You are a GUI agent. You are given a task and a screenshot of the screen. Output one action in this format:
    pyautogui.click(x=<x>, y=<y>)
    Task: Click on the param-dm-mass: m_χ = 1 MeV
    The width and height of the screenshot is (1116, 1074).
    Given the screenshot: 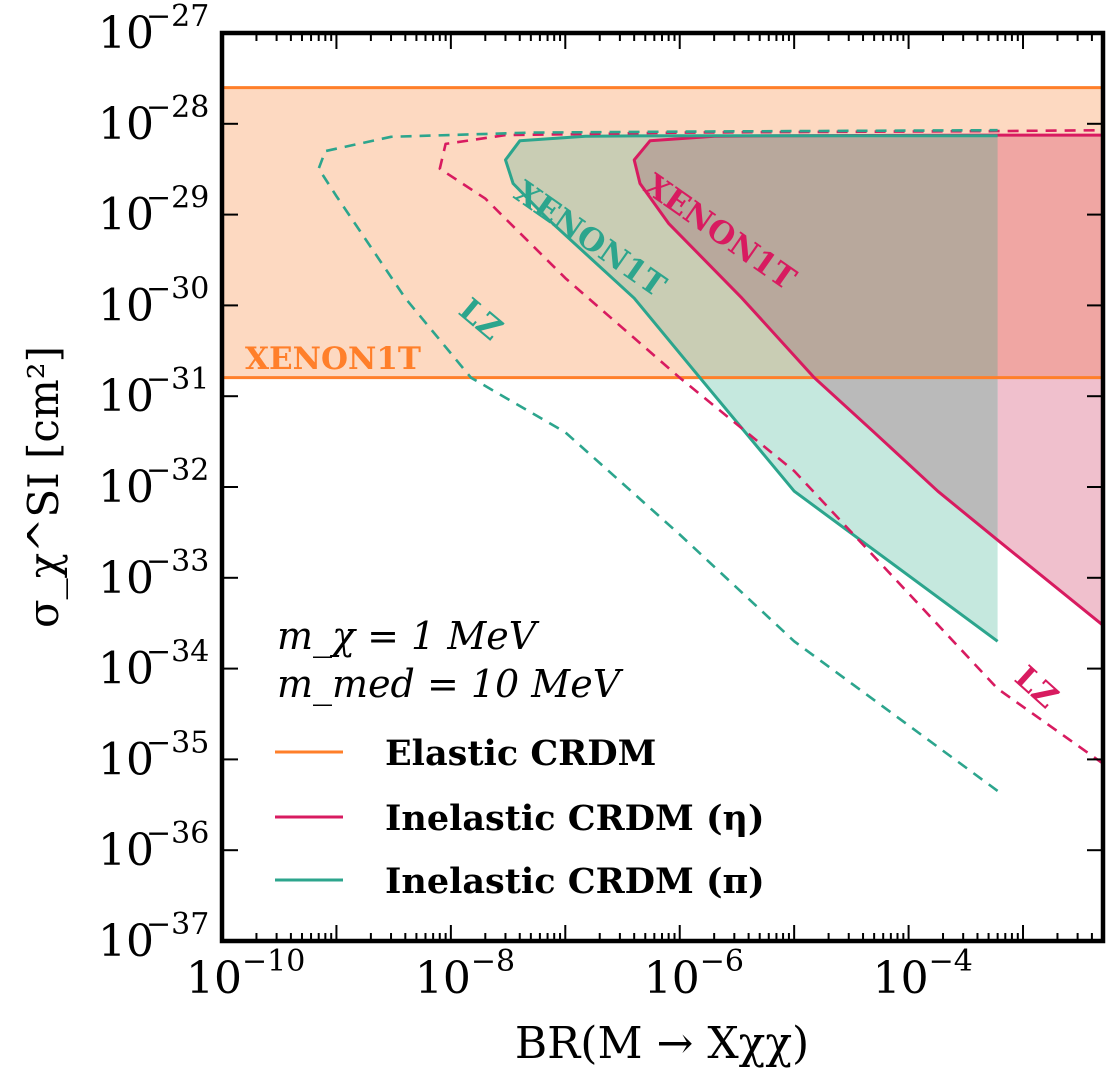 What is the action you would take?
    pyautogui.click(x=408, y=636)
    